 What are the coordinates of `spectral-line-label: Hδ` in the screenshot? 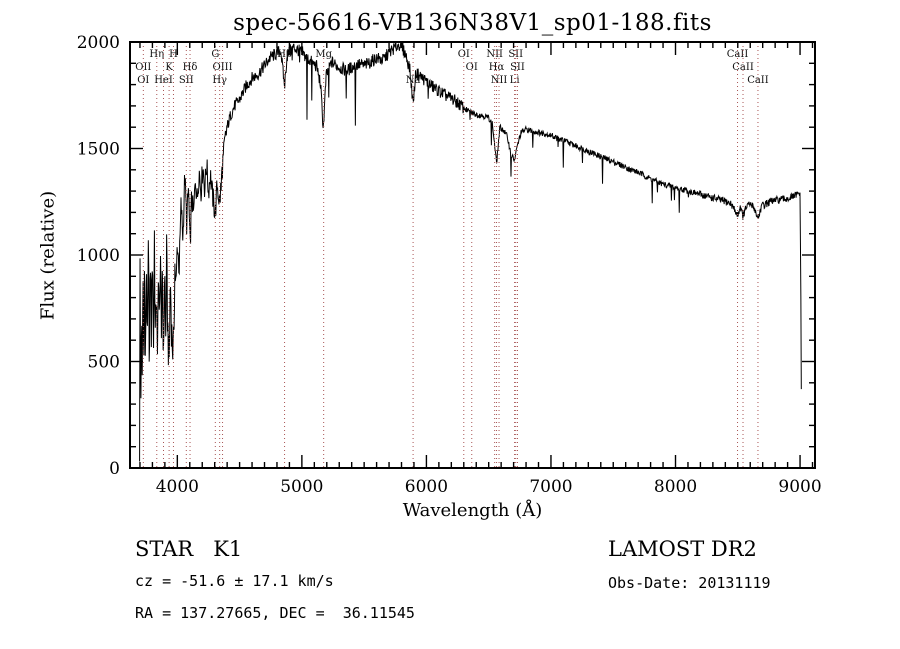 It's located at (190, 67).